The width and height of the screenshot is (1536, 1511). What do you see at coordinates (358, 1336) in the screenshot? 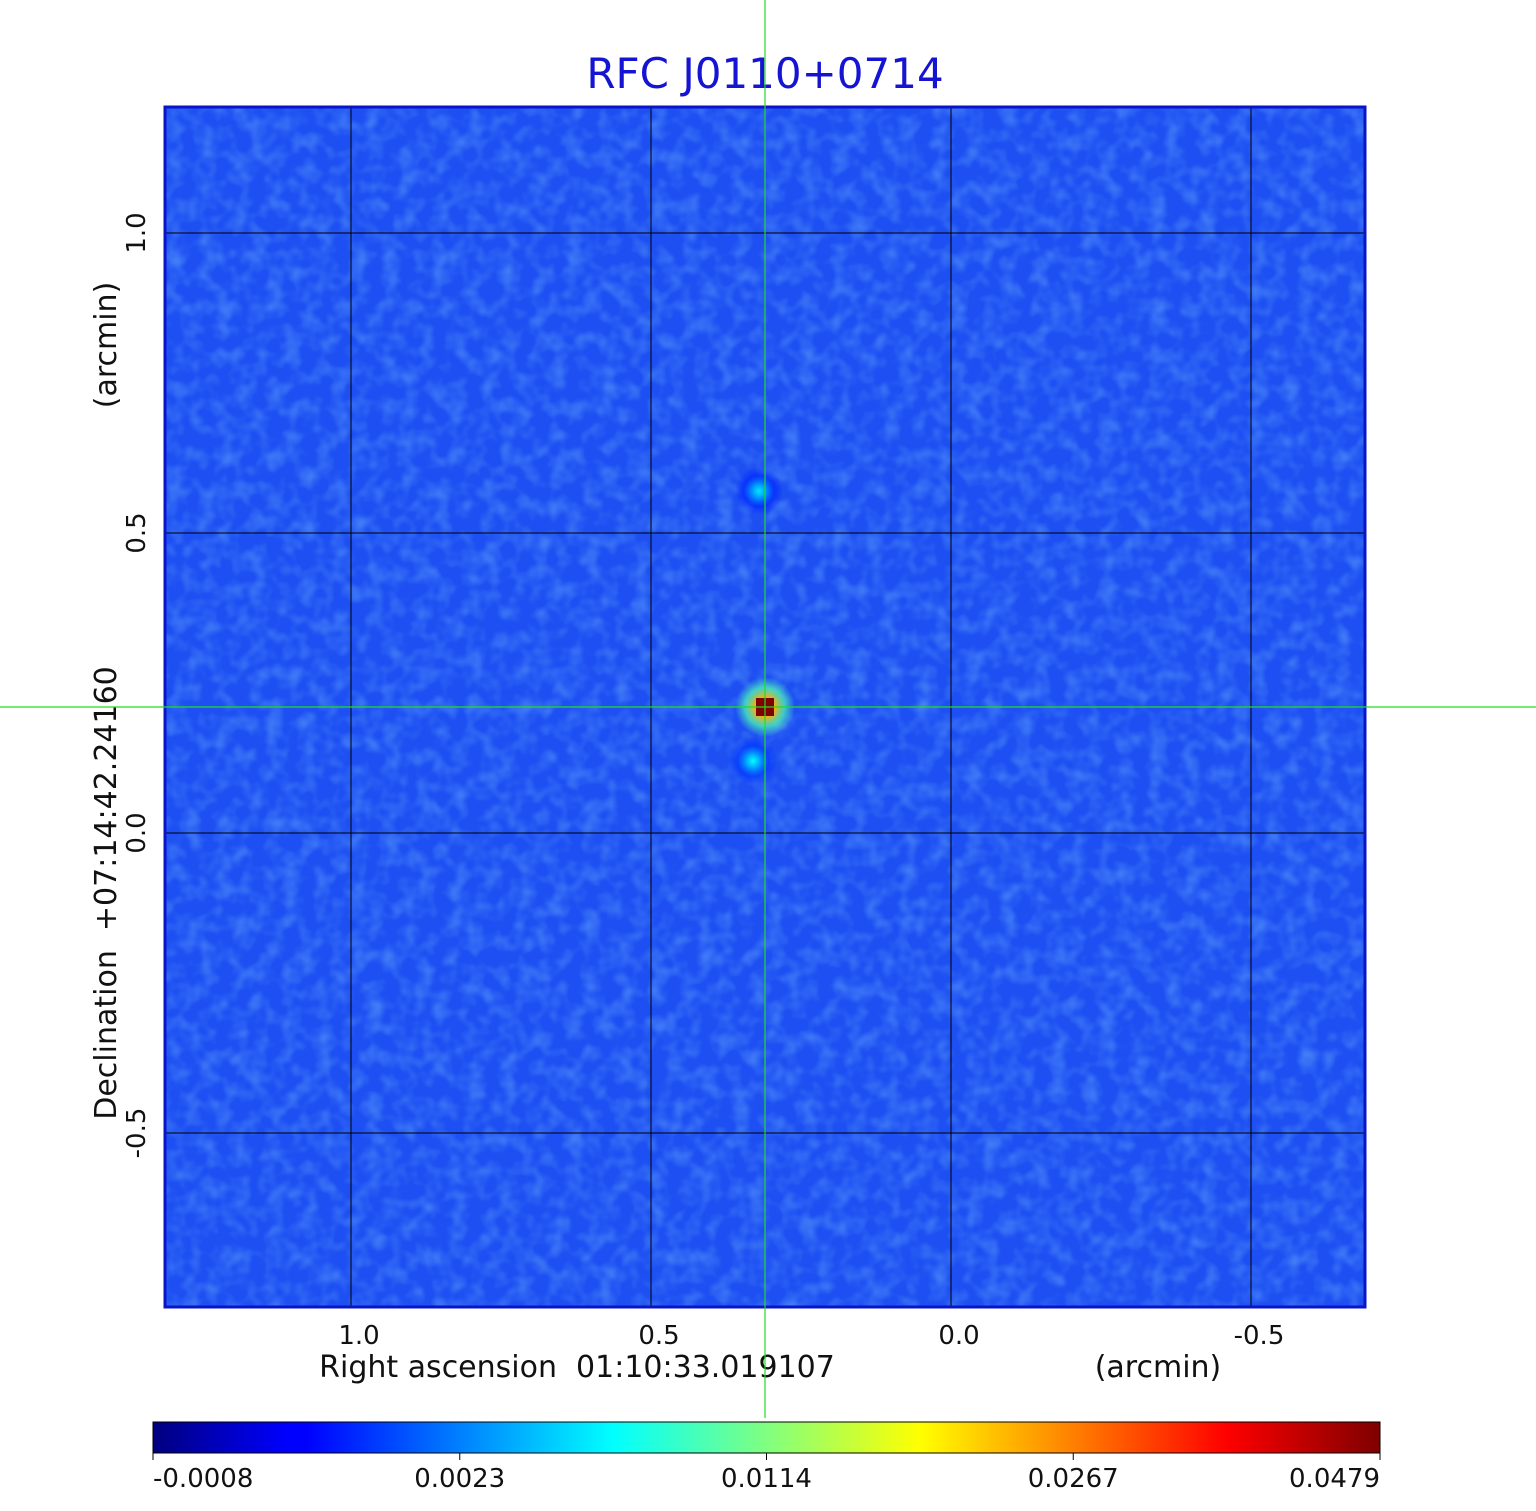
I see `x-tick-label: 1.0` at bounding box center [358, 1336].